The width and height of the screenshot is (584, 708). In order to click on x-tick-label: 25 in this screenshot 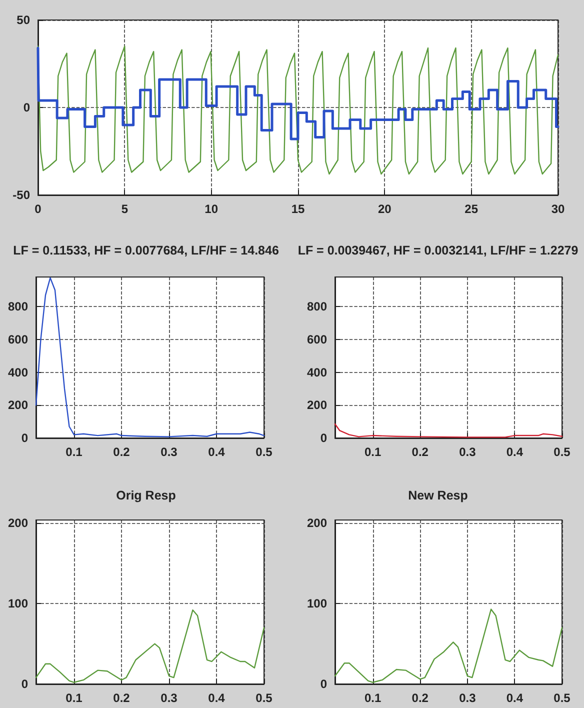, I will do `click(471, 209)`.